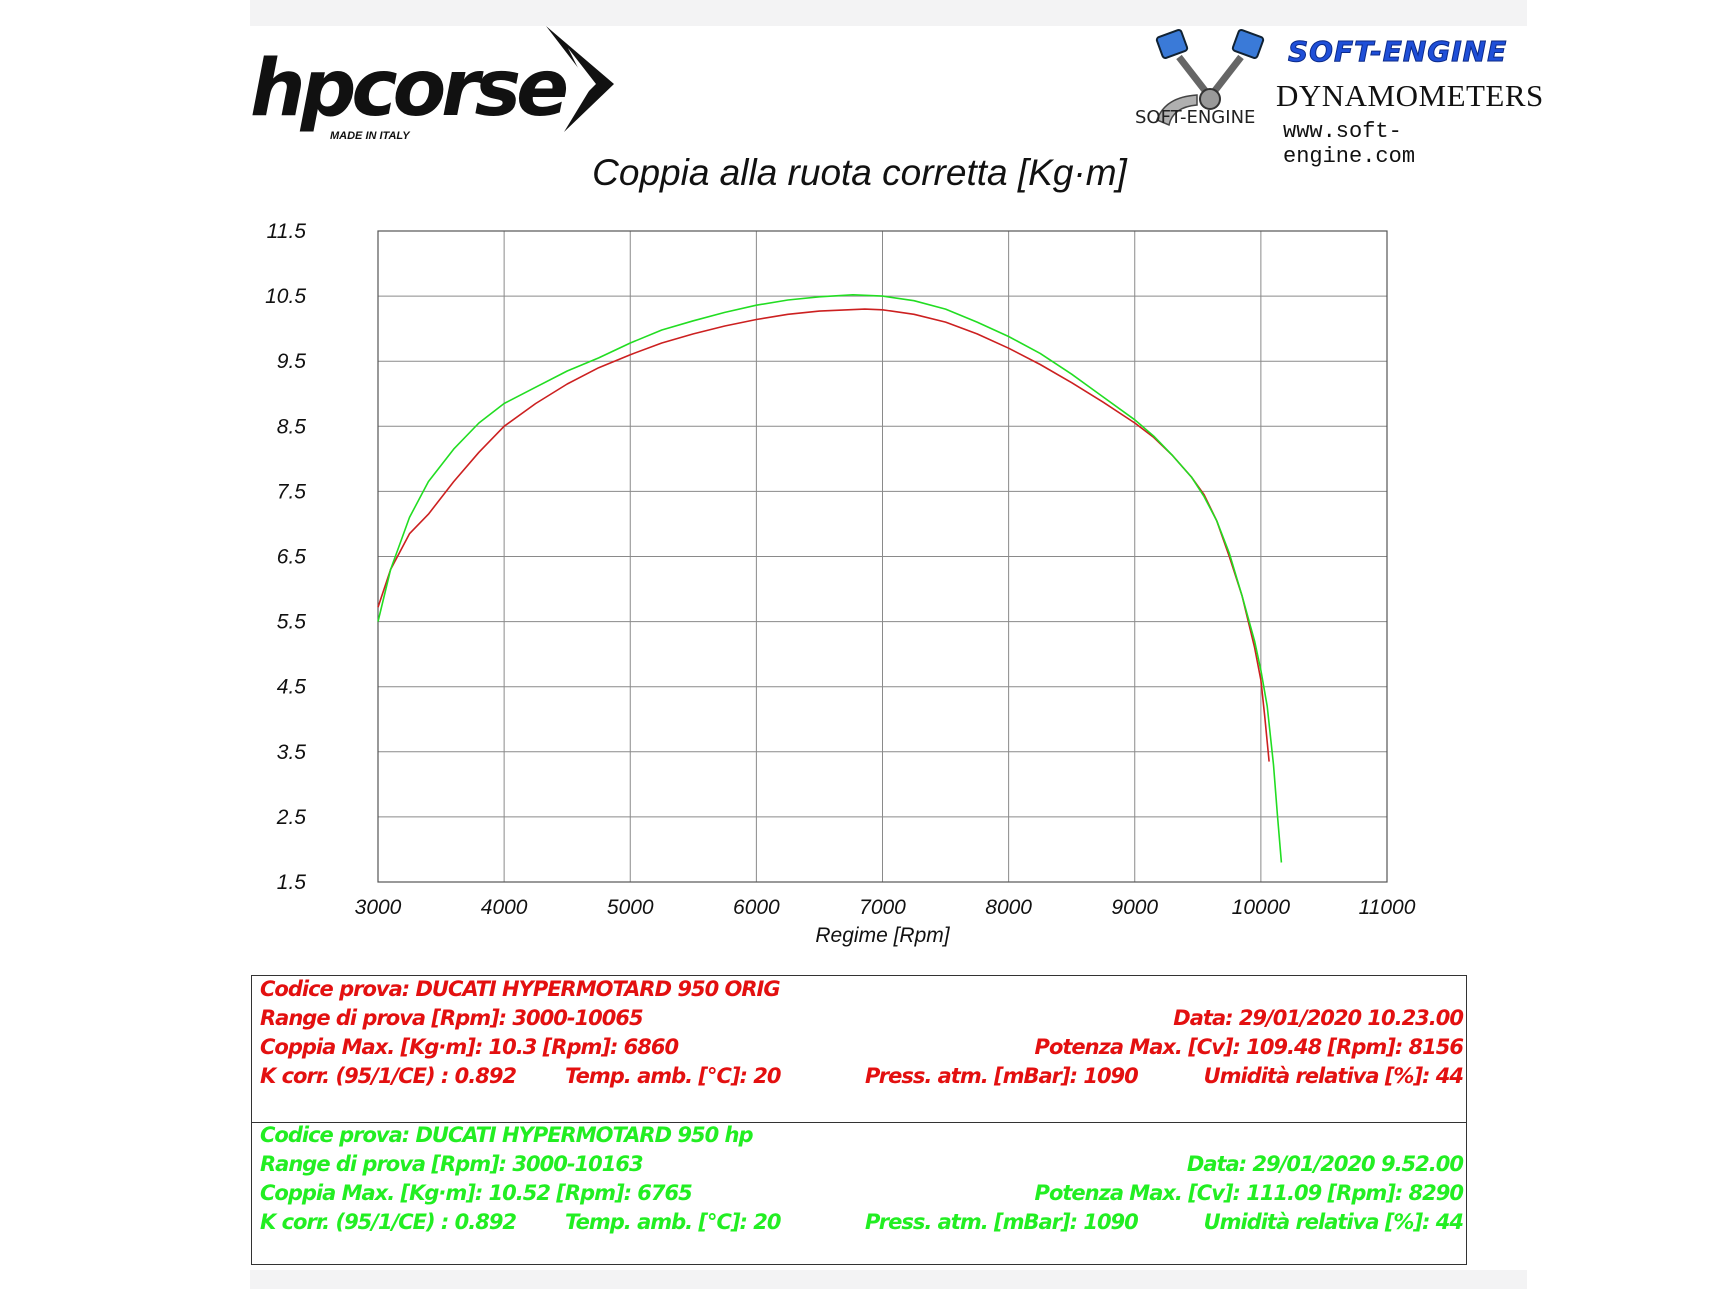 This screenshot has width=1719, height=1289. What do you see at coordinates (452, 1018) in the screenshot?
I see `test1-range: Range di prova [Rpm]: 3000-10065` at bounding box center [452, 1018].